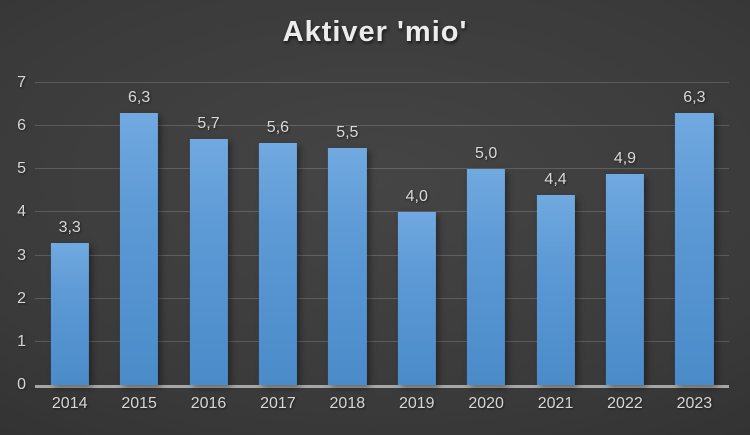  What do you see at coordinates (694, 249) in the screenshot?
I see `bar-2023` at bounding box center [694, 249].